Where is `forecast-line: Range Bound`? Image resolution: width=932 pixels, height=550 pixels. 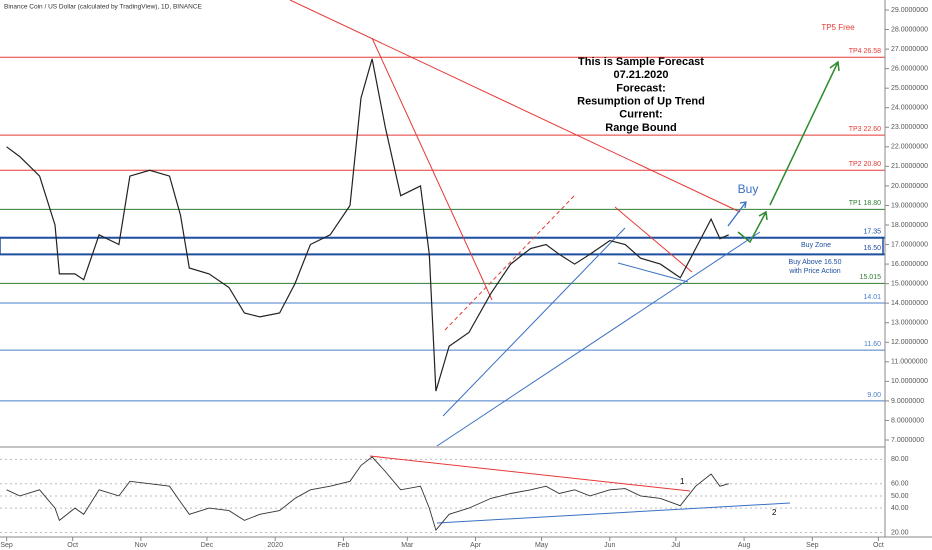 forecast-line: Range Bound is located at coordinates (641, 128).